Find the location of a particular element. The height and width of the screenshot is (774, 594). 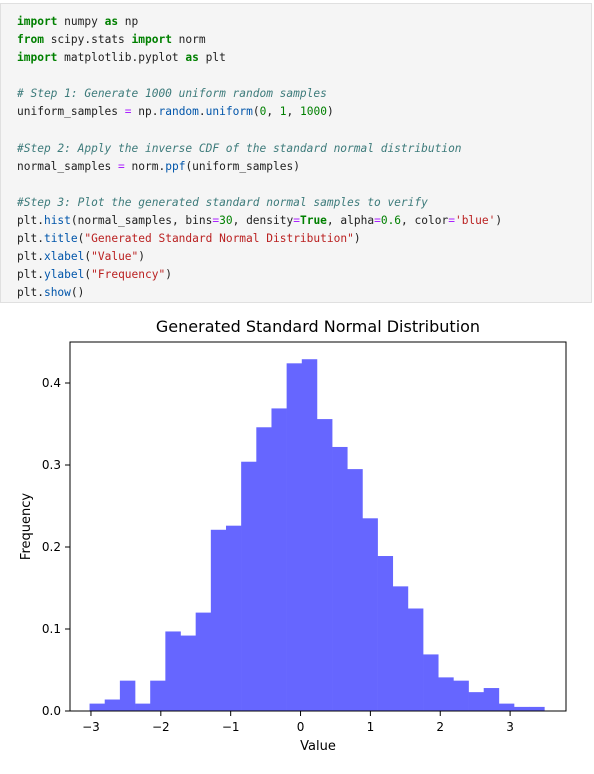

code-token: uniform_samples is located at coordinates (71, 112).